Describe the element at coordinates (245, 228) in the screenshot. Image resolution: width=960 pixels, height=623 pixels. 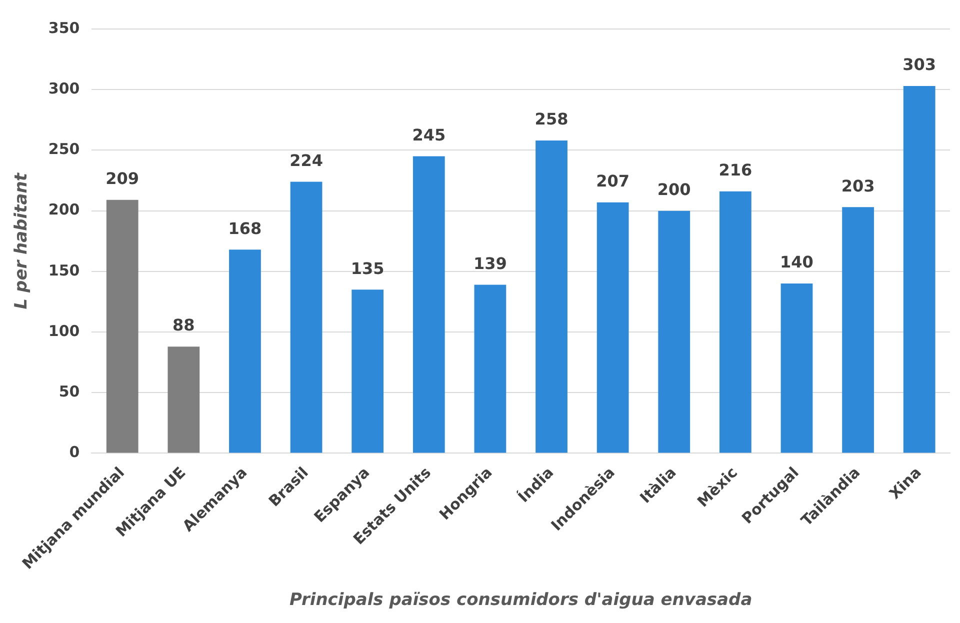
I see `data-label: 168` at that location.